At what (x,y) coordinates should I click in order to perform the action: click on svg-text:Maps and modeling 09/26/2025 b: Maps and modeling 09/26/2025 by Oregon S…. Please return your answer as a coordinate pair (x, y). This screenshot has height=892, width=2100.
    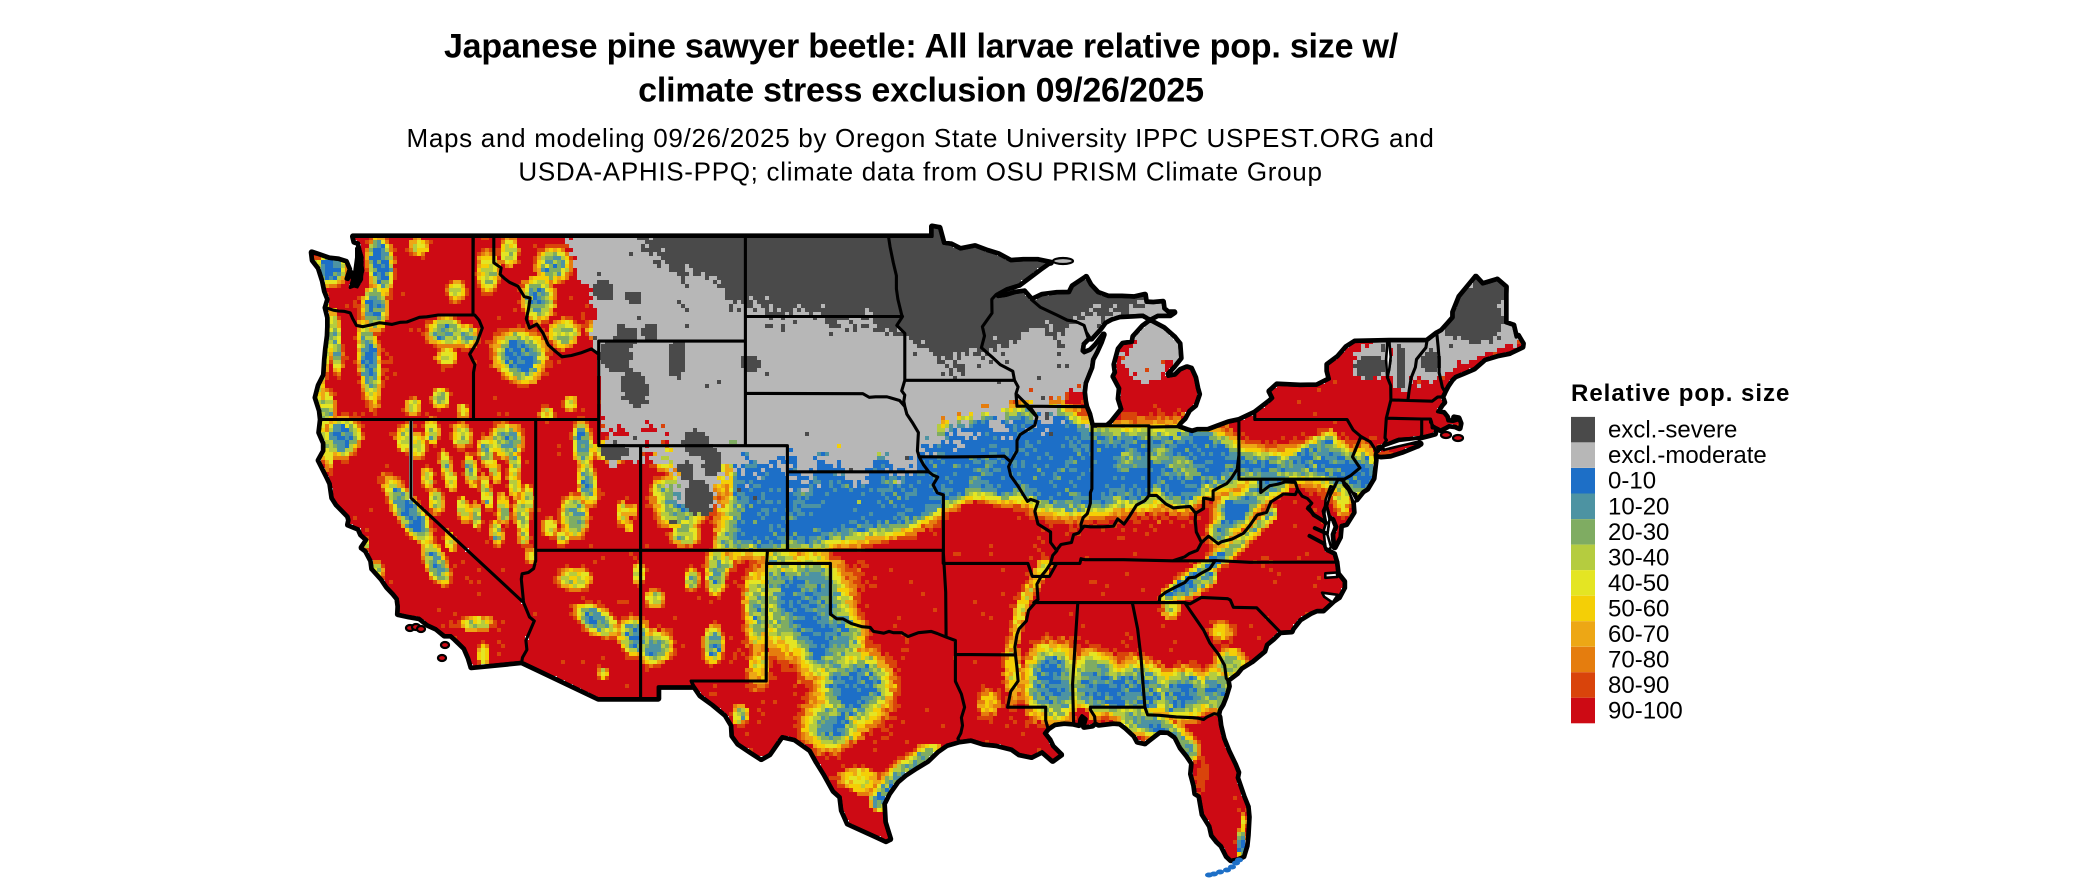
    Looking at the image, I should click on (920, 138).